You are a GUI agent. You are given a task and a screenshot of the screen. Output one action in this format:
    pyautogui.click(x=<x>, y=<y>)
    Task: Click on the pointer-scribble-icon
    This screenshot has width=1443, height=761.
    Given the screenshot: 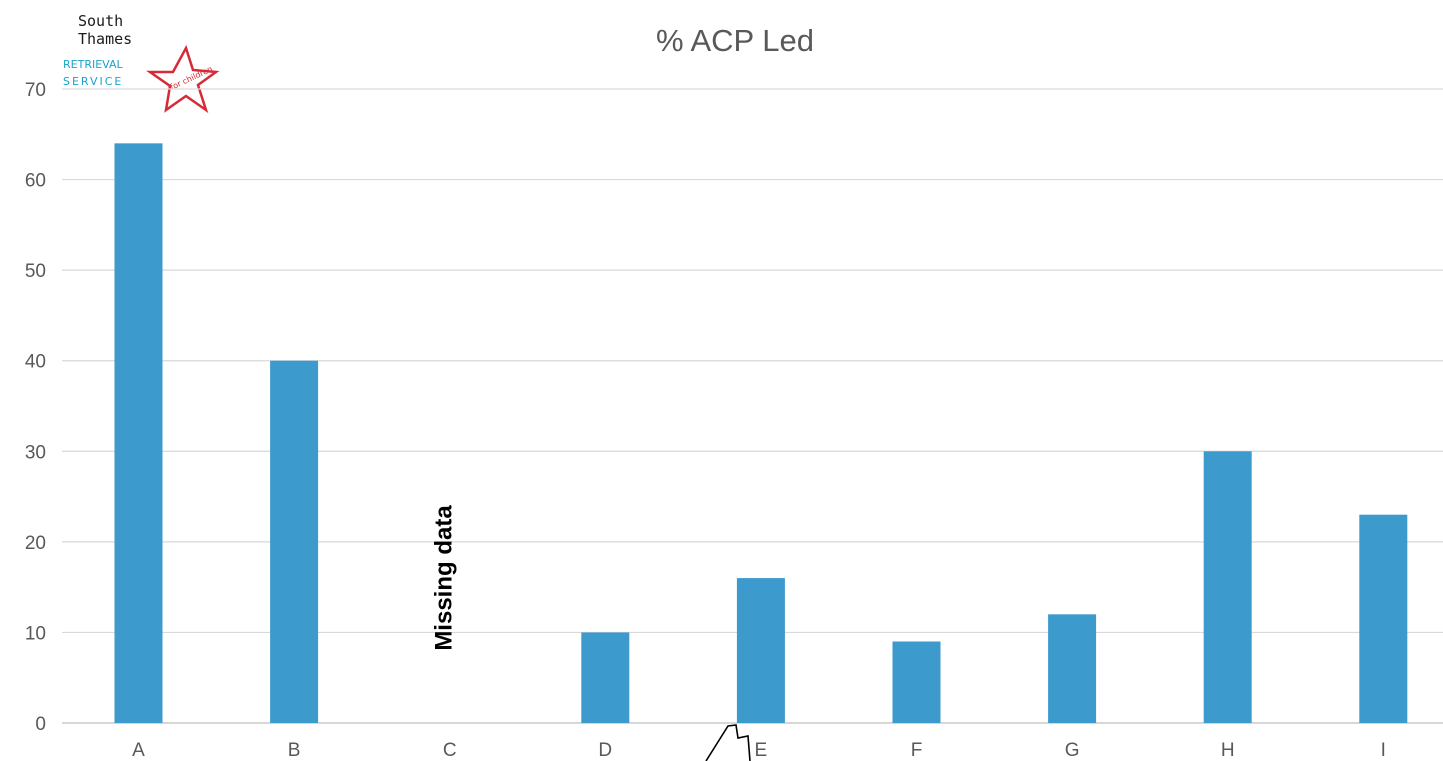 What is the action you would take?
    pyautogui.click(x=728, y=742)
    